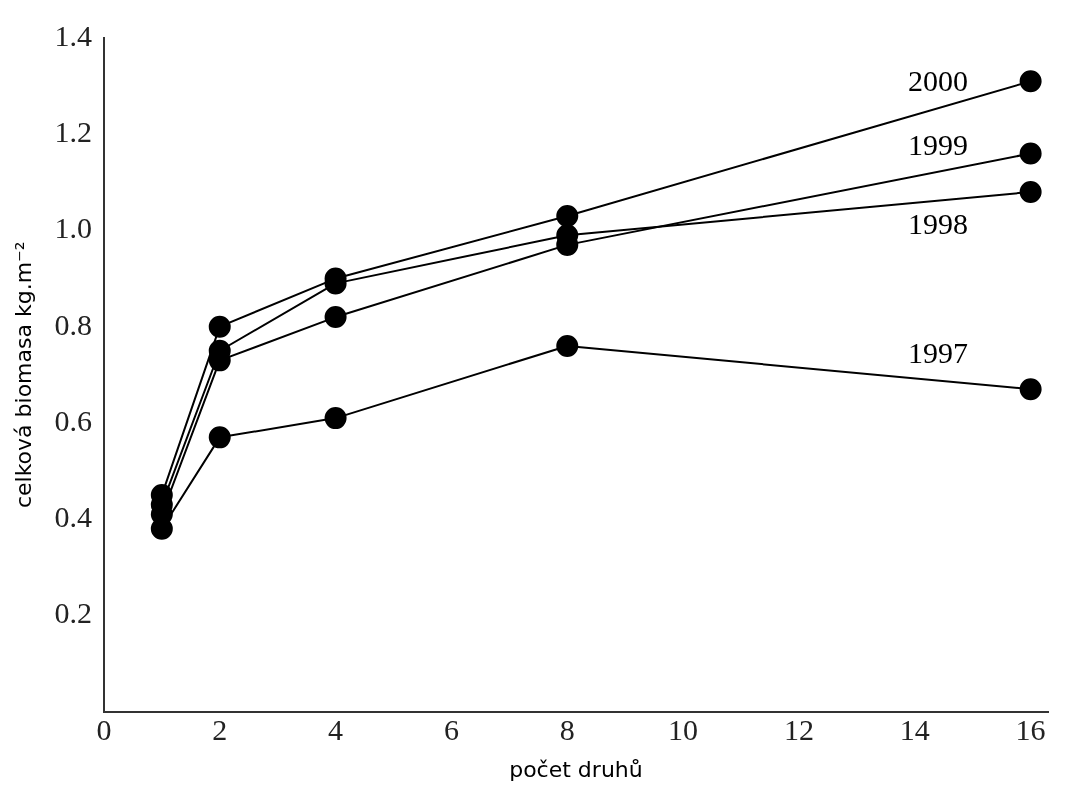 Image resolution: width=1080 pixels, height=798 pixels. What do you see at coordinates (104, 730) in the screenshot?
I see `x-tick-label: 0` at bounding box center [104, 730].